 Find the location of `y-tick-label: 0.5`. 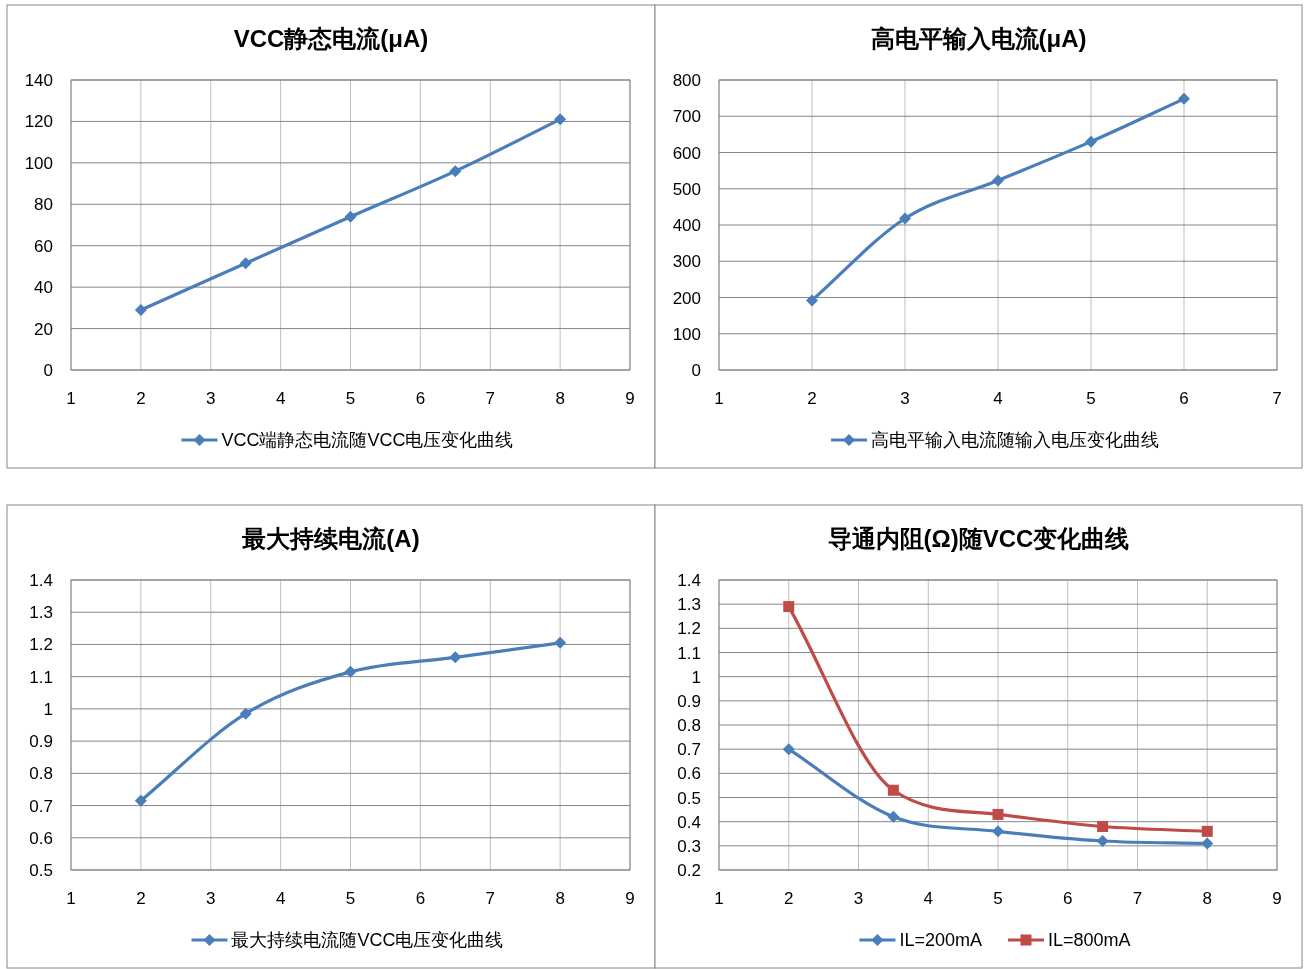

y-tick-label: 0.5 is located at coordinates (41, 870).